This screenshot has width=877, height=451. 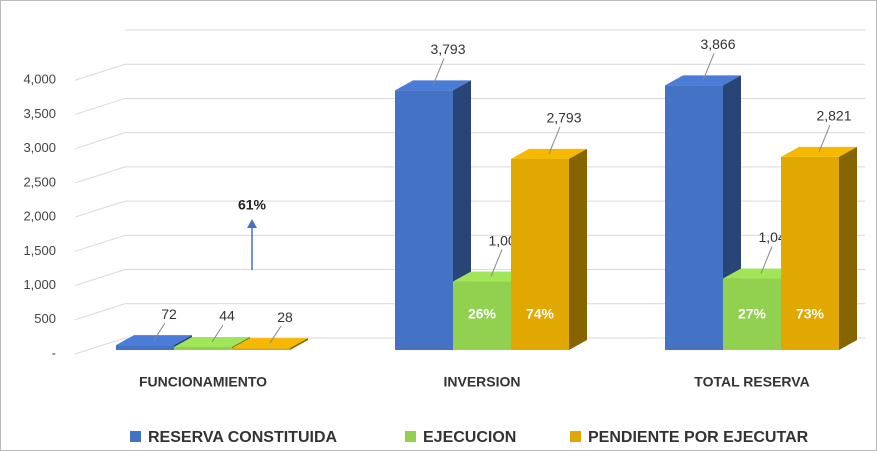 I want to click on percent-label: 27%, so click(x=752, y=314).